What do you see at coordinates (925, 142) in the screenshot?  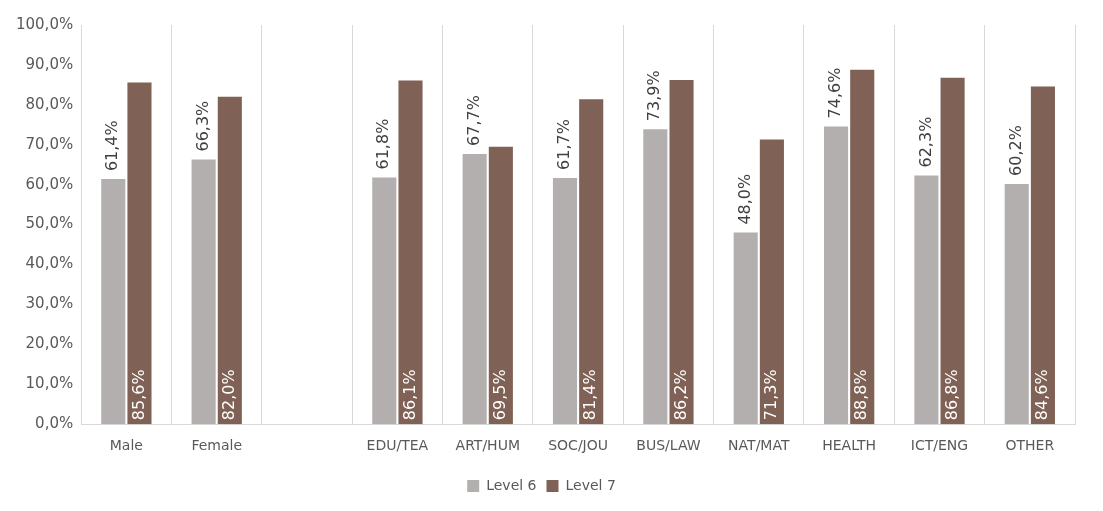 I see `data-label: 62,3%` at bounding box center [925, 142].